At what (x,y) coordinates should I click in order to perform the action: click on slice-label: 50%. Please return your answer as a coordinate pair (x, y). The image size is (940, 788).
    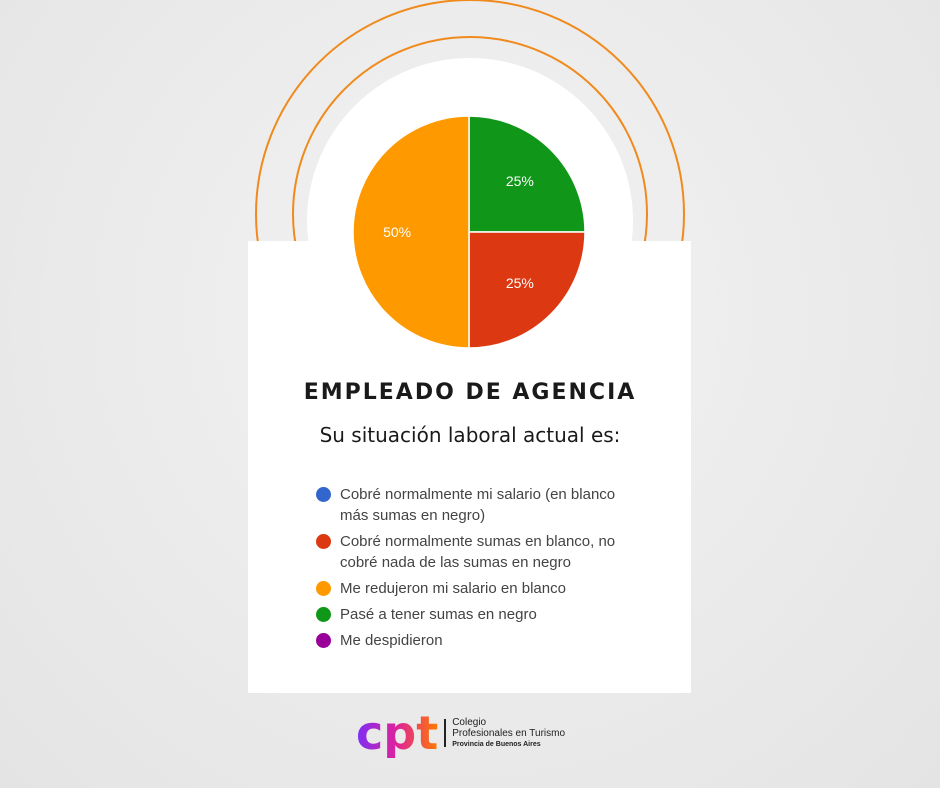
    Looking at the image, I should click on (397, 232).